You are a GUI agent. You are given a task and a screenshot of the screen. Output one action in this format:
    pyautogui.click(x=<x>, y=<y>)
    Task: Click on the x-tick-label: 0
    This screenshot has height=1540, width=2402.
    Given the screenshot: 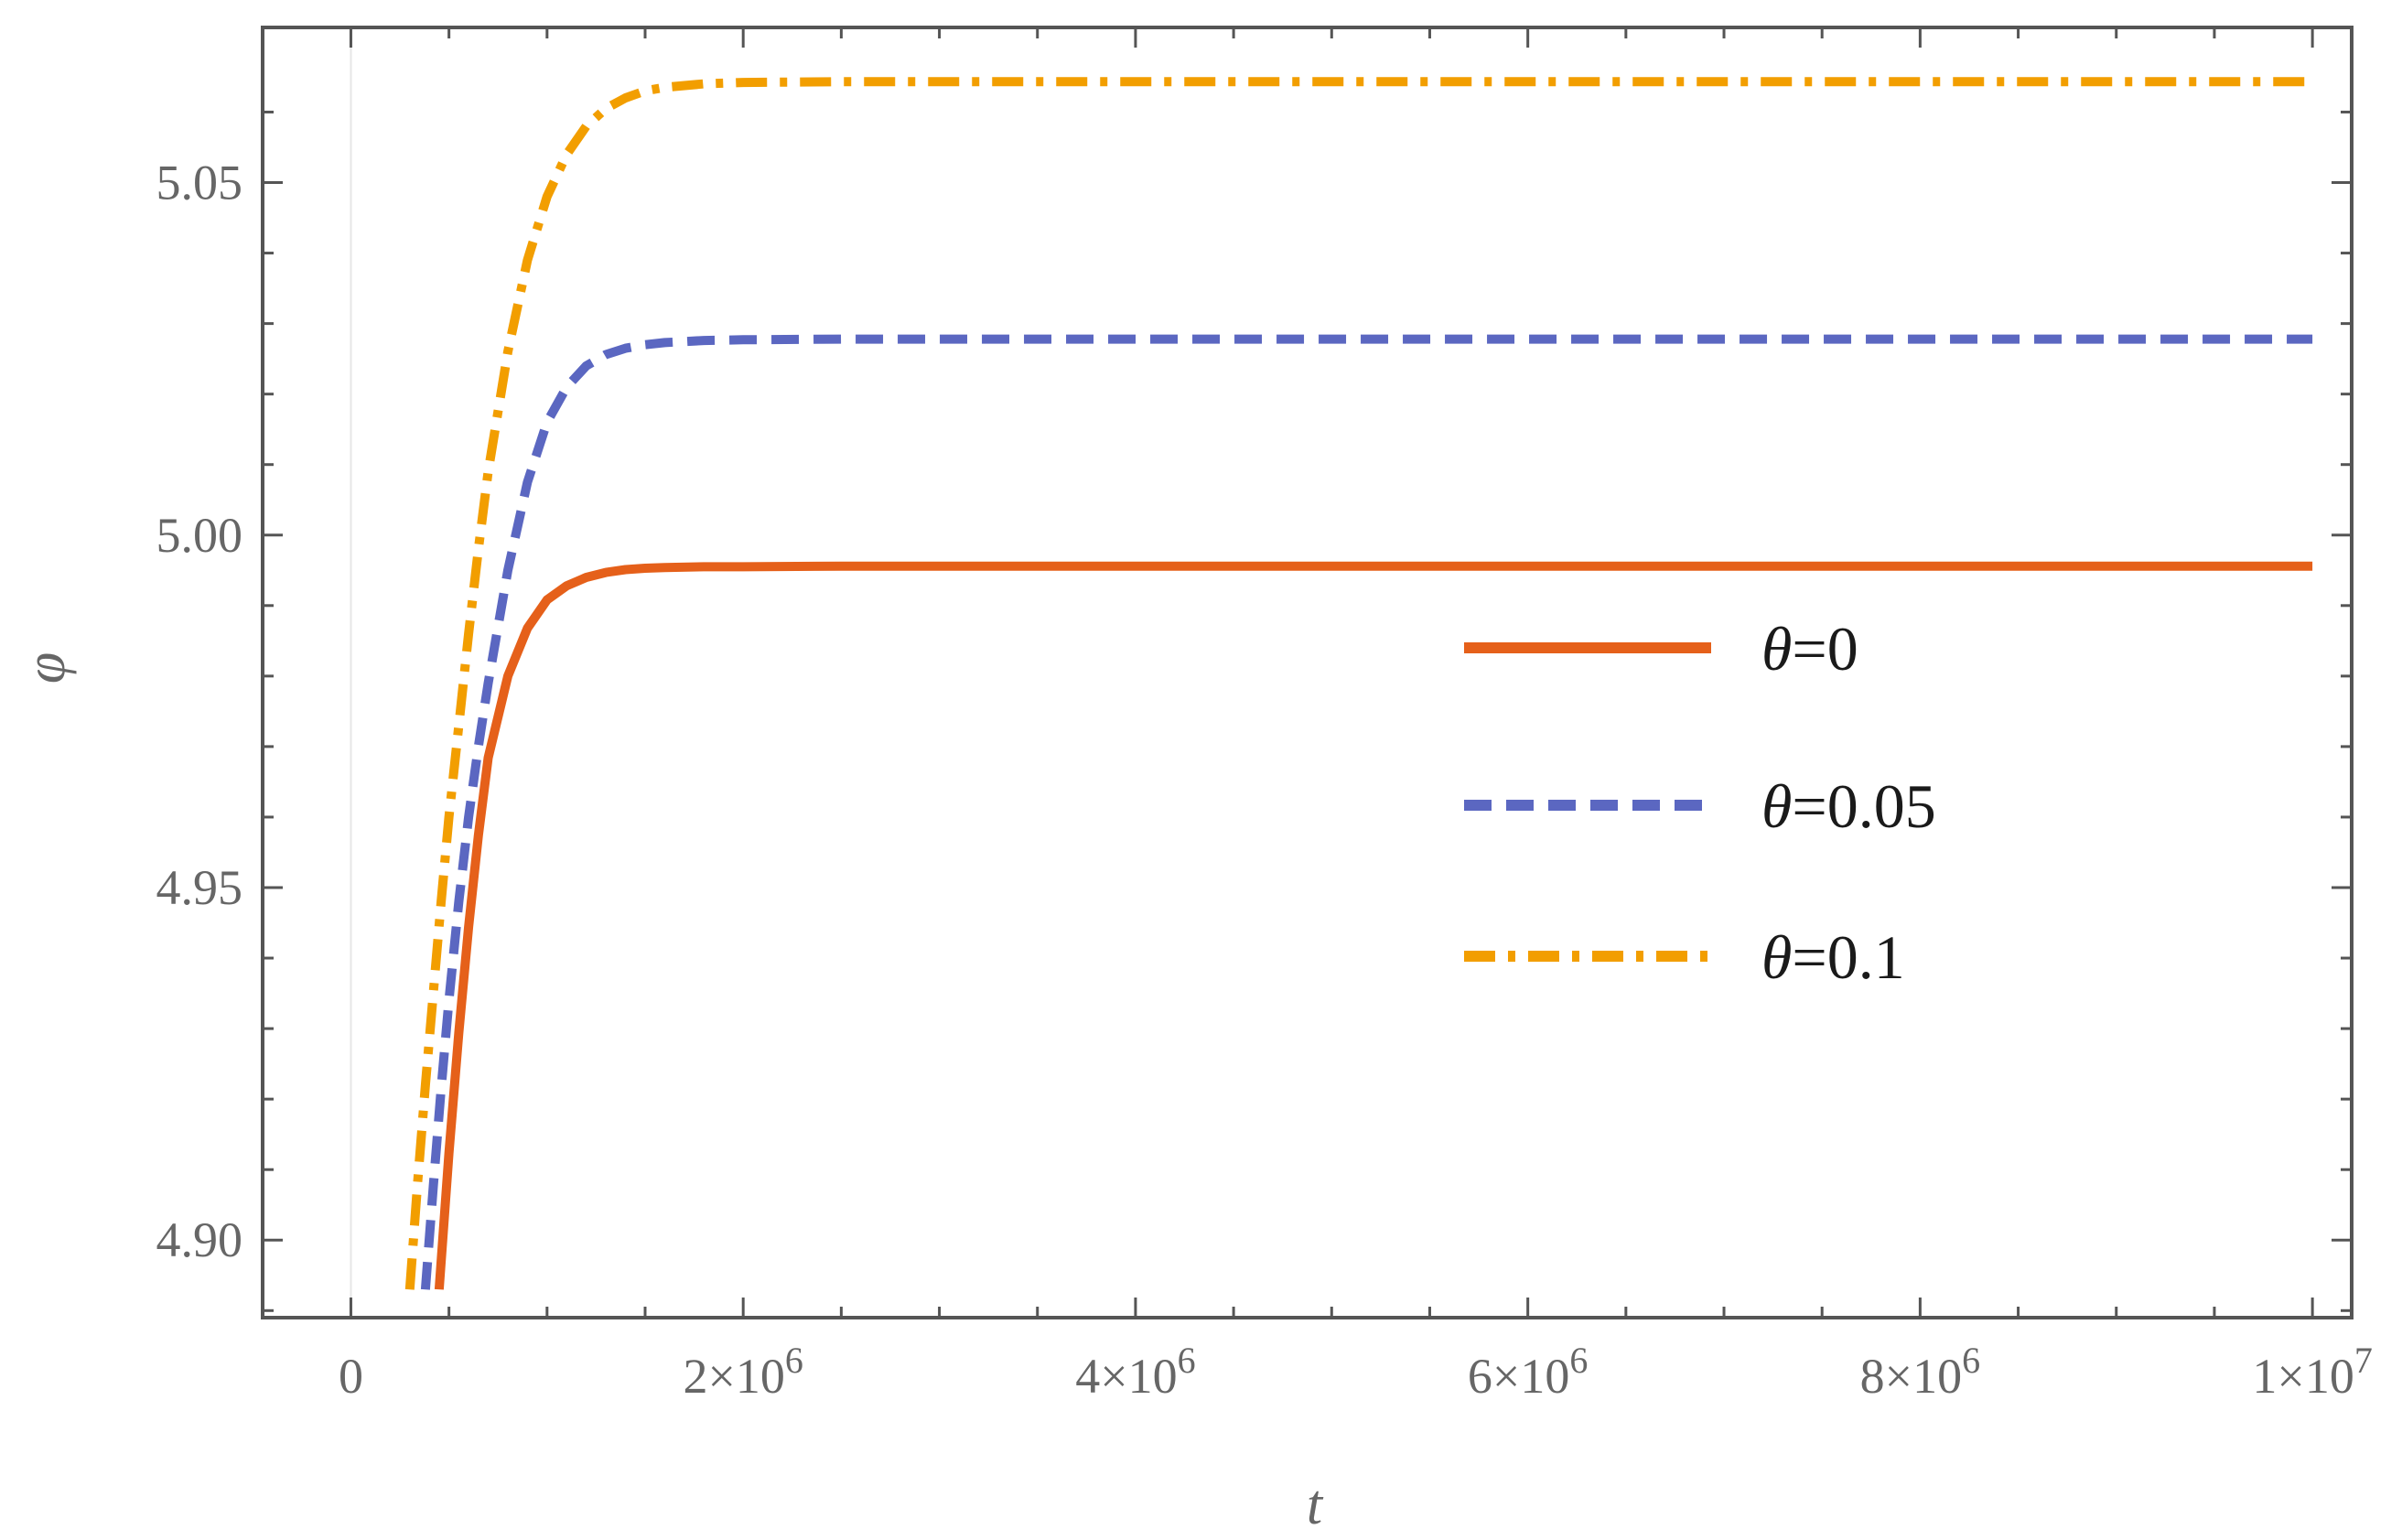 What is the action you would take?
    pyautogui.click(x=351, y=1376)
    